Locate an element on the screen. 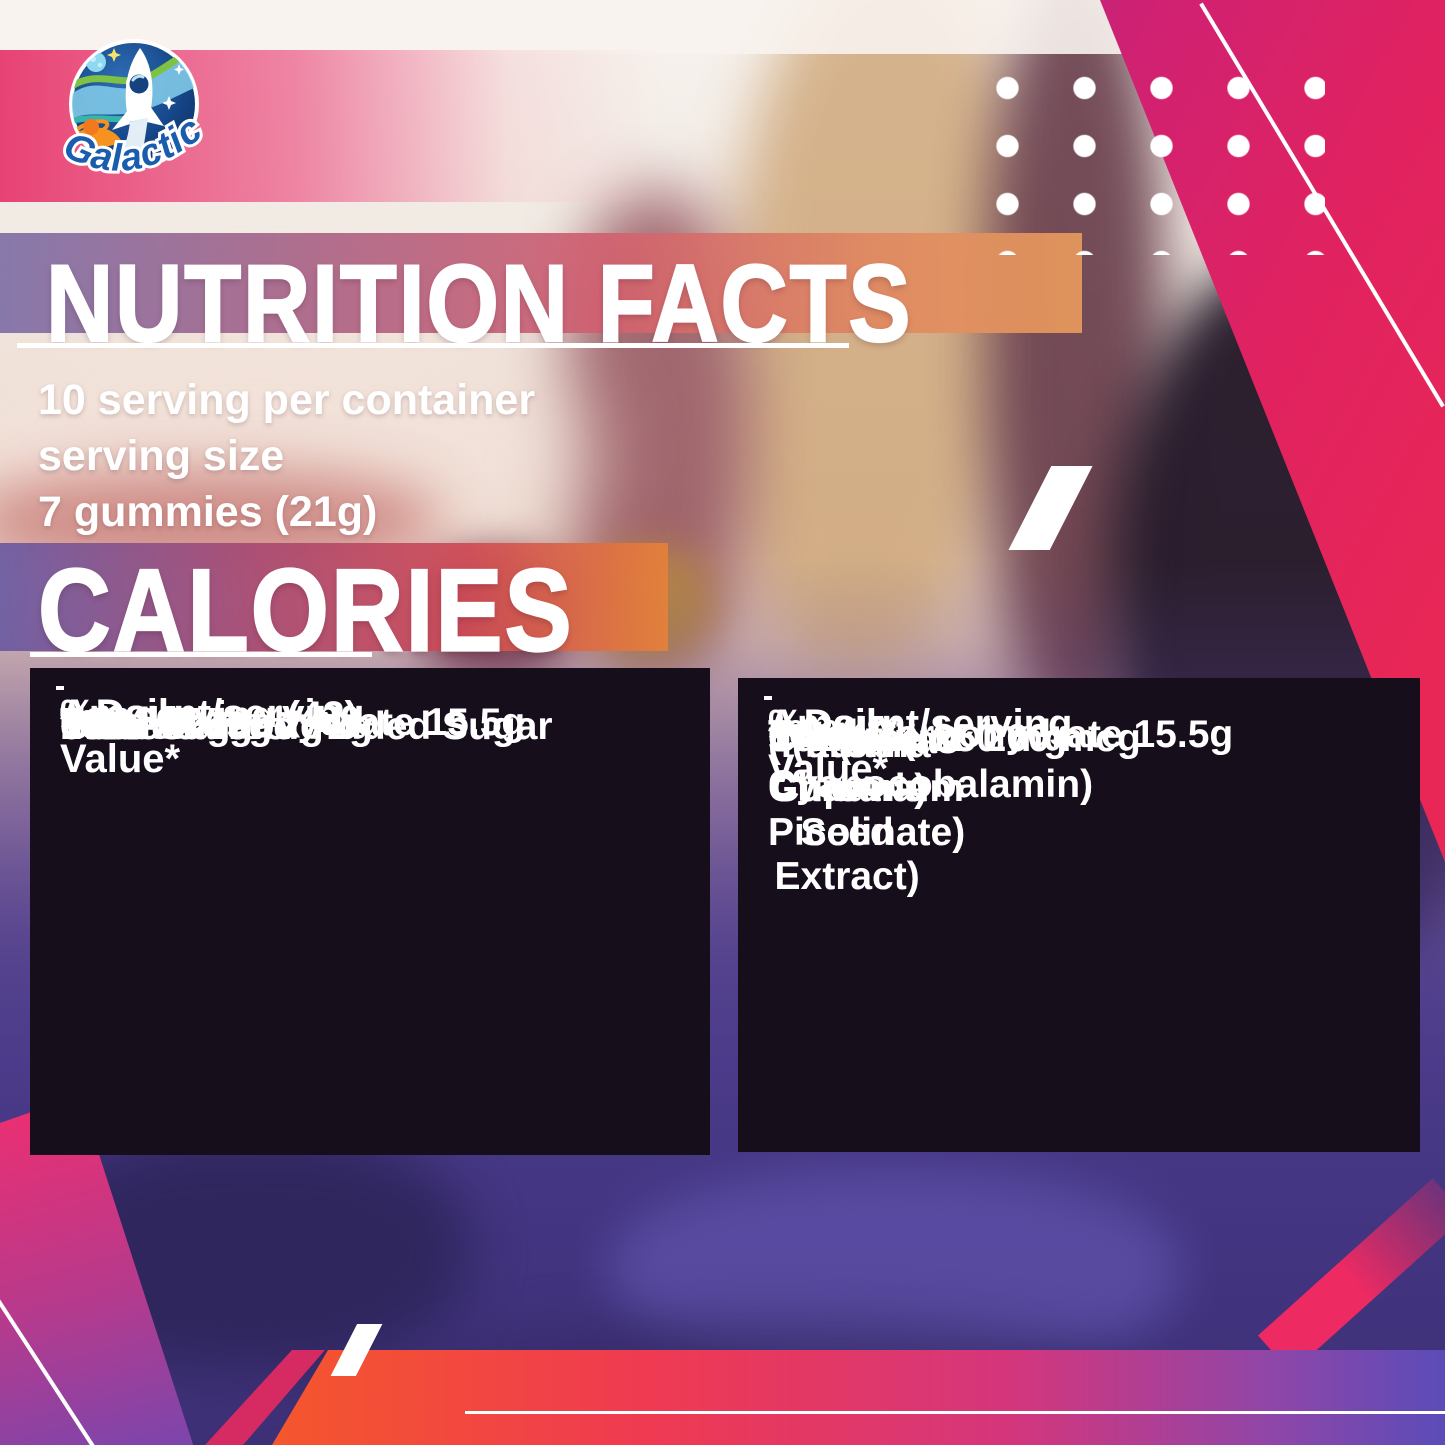  nutrient-subtext: (as Cyanocobalamin) is located at coordinates (931, 762).